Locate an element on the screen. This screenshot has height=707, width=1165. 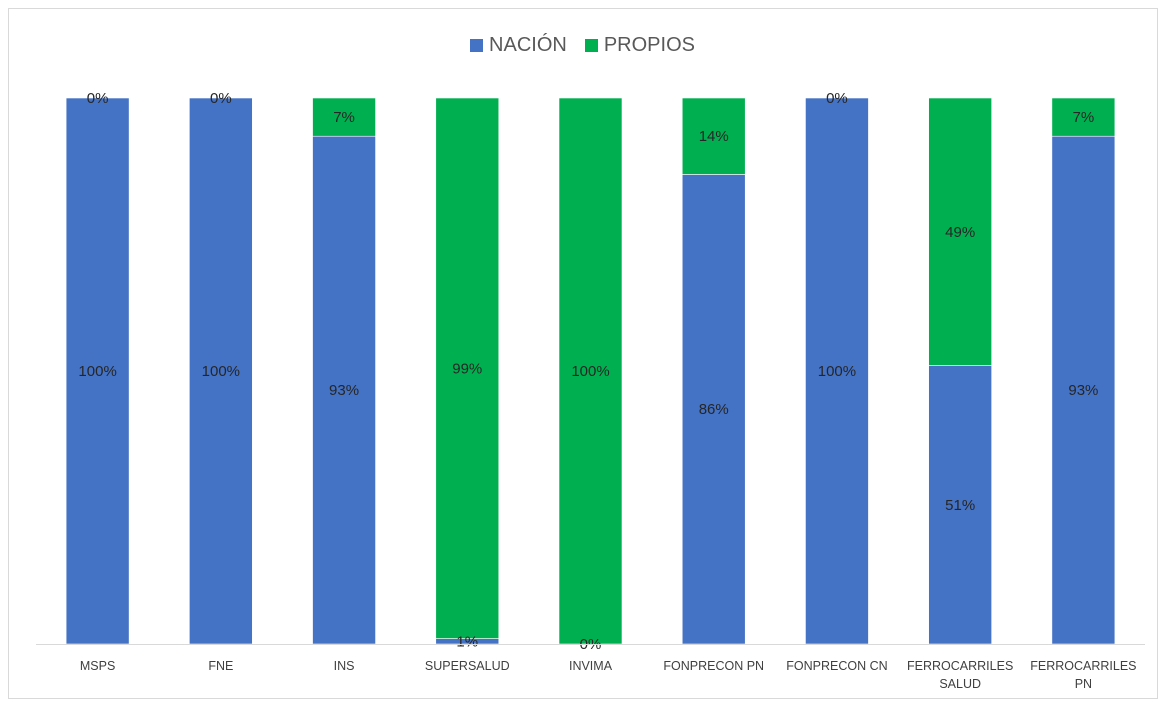
data-label-nacion-0: 100% is located at coordinates (97, 371).